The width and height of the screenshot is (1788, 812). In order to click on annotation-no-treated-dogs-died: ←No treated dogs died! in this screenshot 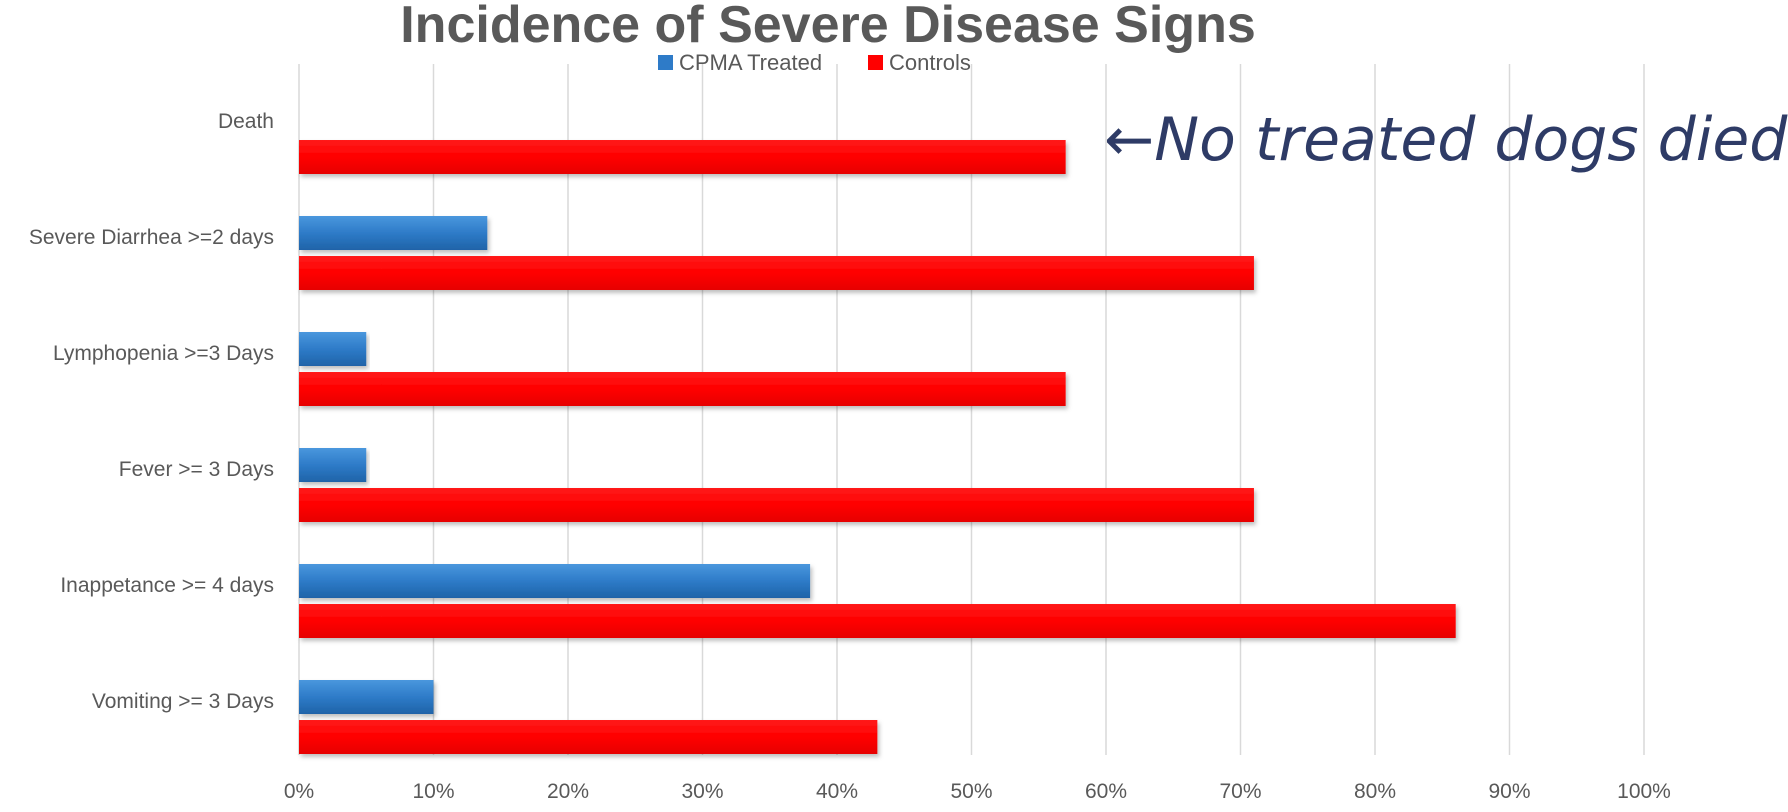, I will do `click(1446, 140)`.